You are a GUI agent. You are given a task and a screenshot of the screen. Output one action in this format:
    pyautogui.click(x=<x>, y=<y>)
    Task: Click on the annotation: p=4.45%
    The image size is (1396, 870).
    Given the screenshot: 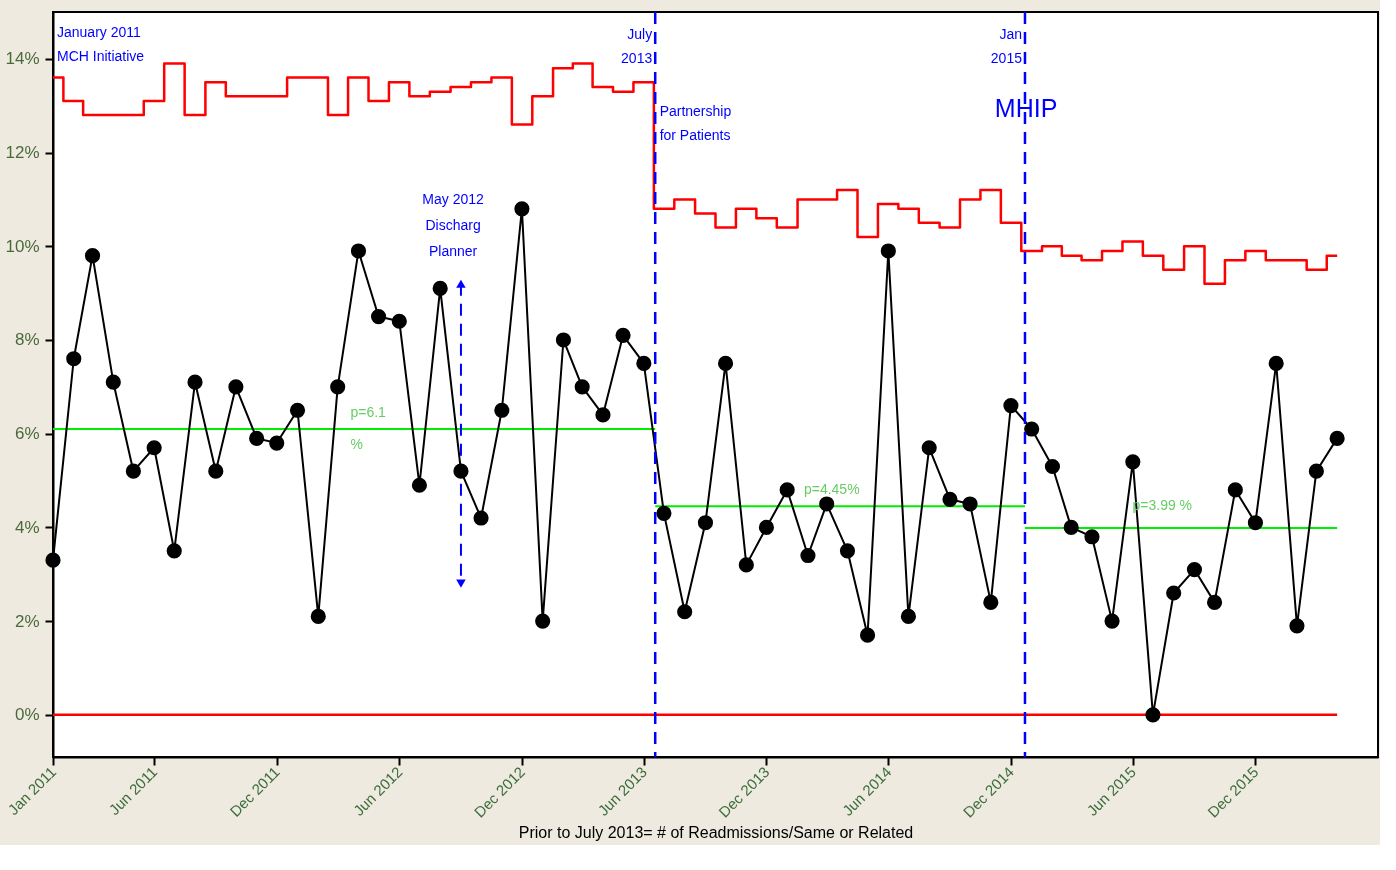 What is the action you would take?
    pyautogui.click(x=831, y=489)
    